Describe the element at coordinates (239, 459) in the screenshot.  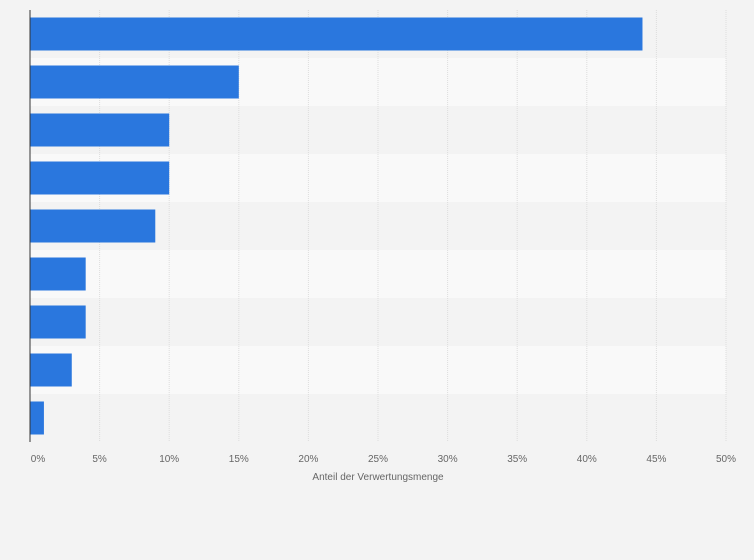
I see `x-tick-label: 15%` at that location.